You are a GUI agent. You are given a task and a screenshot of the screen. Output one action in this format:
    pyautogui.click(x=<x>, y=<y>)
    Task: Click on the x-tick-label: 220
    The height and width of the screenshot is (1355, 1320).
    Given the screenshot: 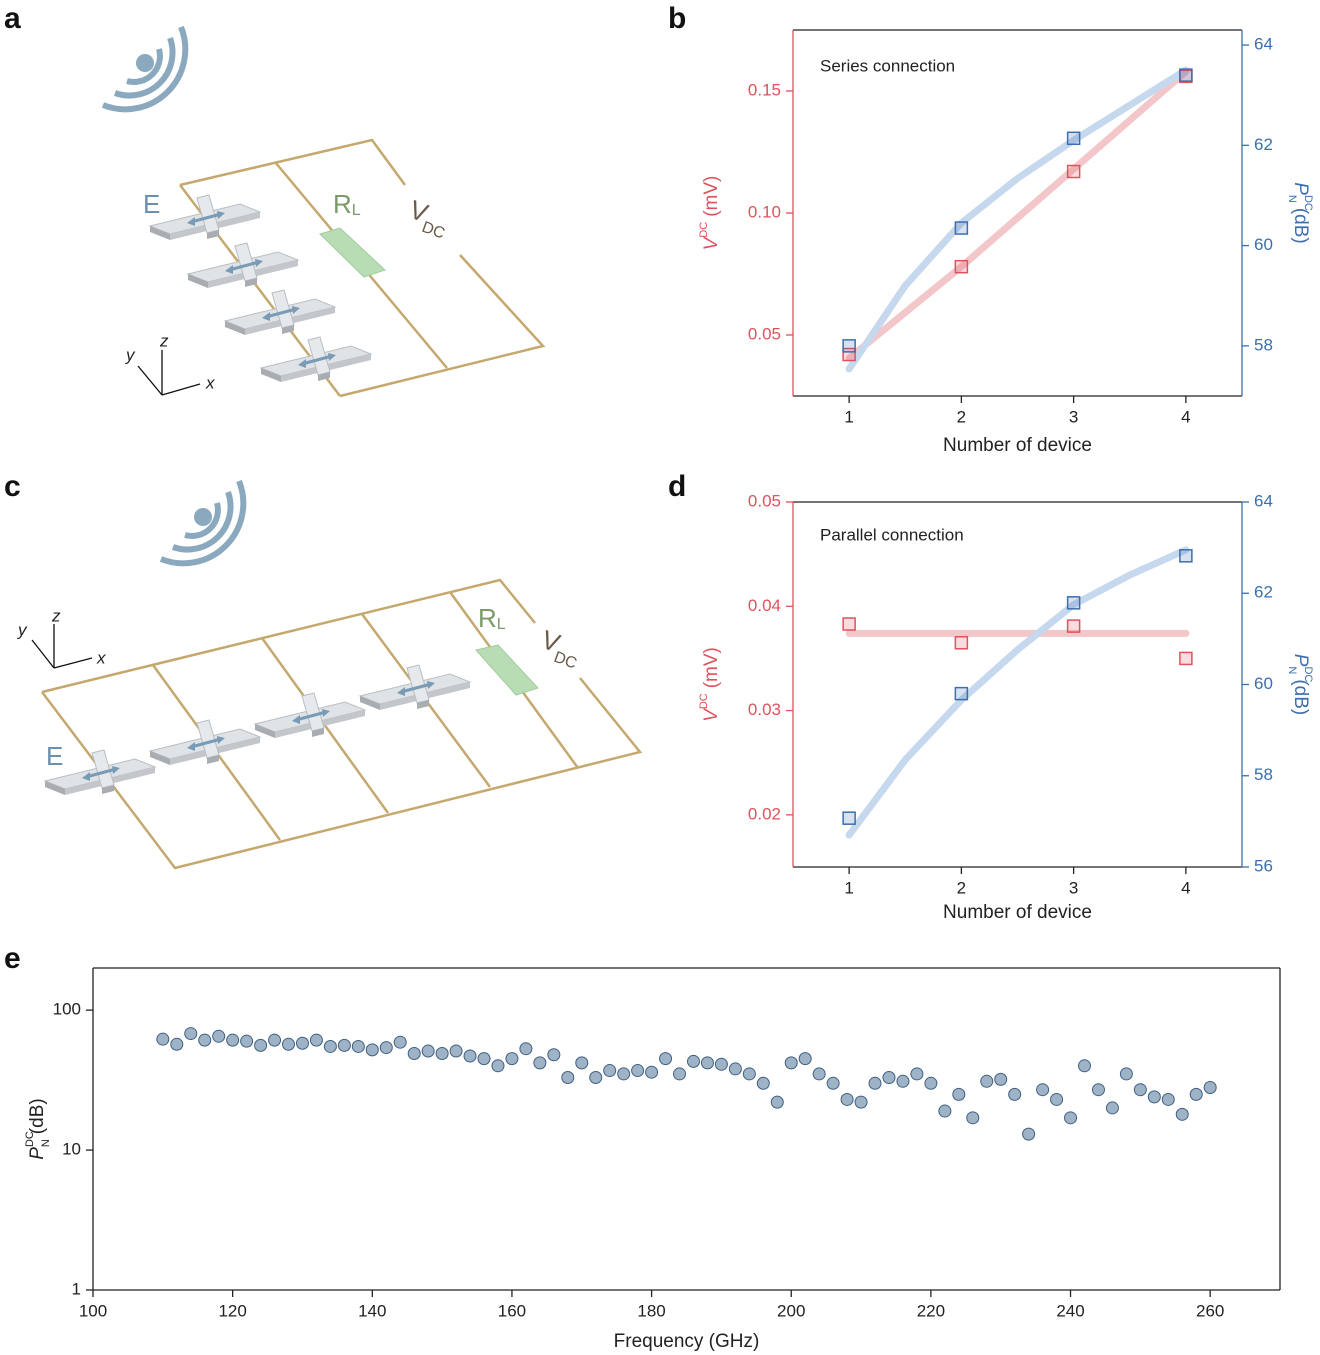 What is the action you would take?
    pyautogui.click(x=931, y=1310)
    